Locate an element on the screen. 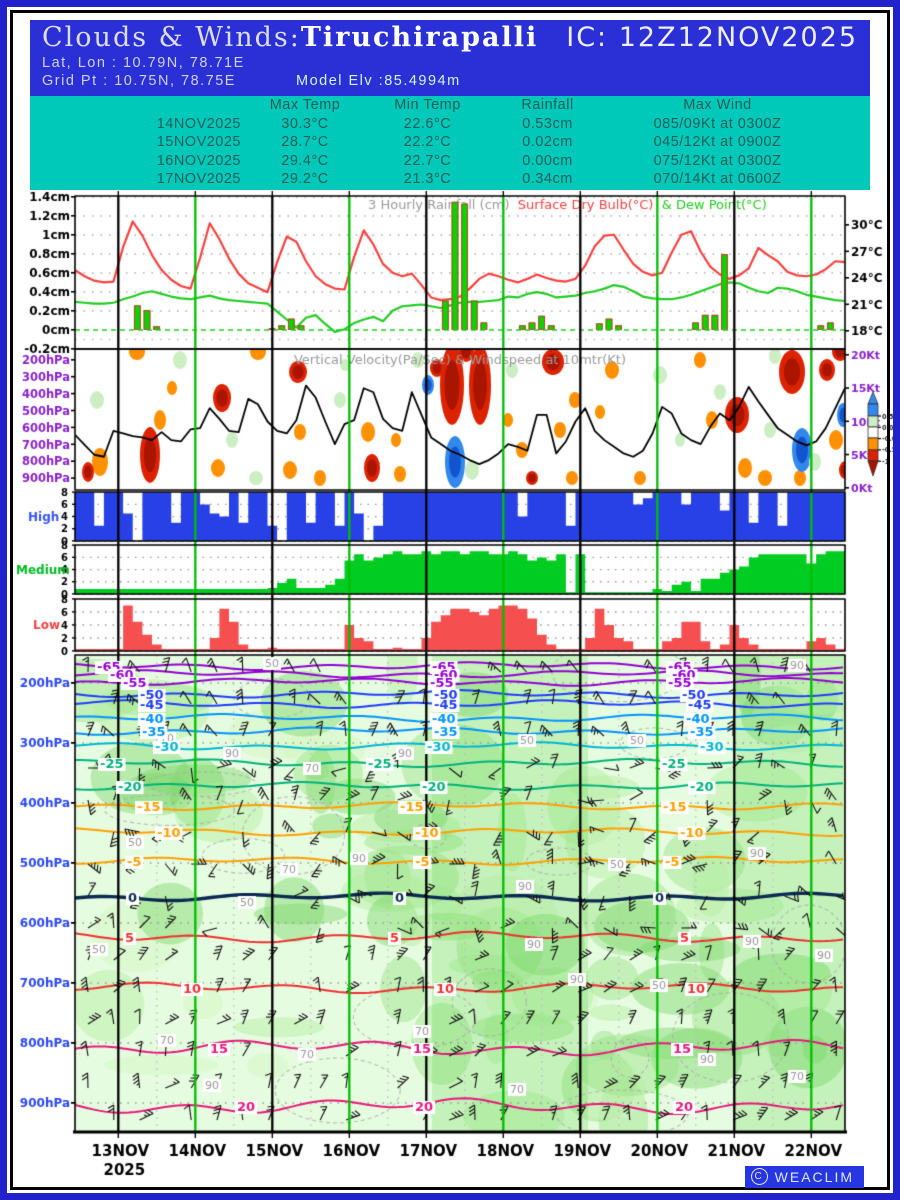  row-min-temp: 21.3°C is located at coordinates (427, 179).